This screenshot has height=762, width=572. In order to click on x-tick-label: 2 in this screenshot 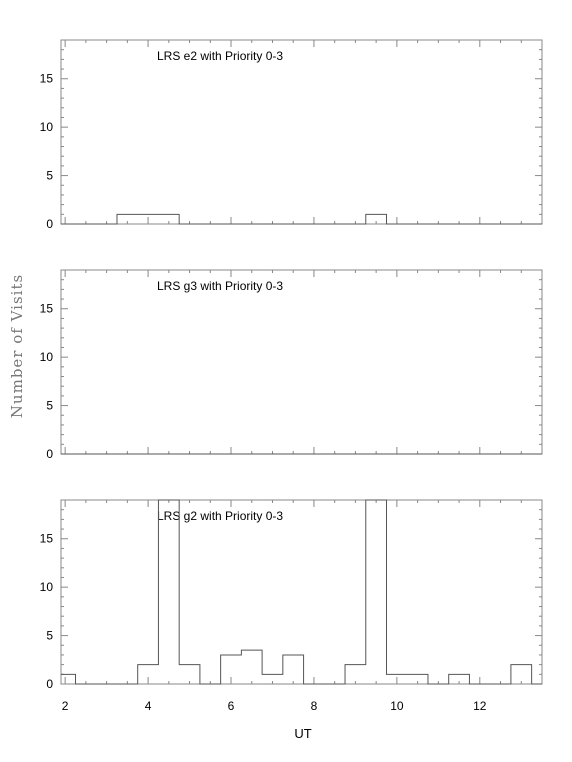, I will do `click(65, 706)`.